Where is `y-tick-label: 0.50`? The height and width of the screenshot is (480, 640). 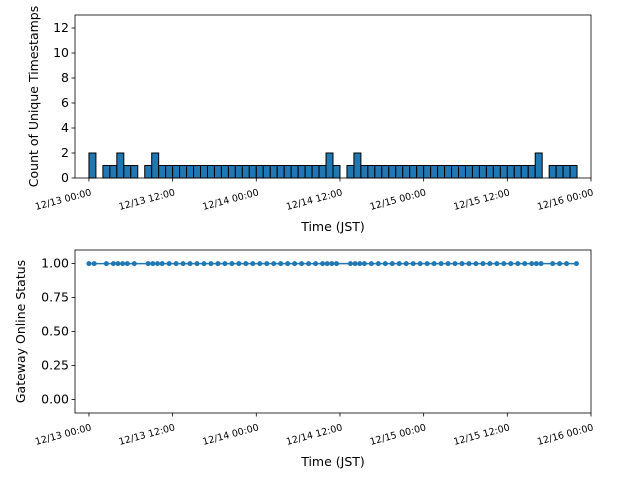
y-tick-label: 0.50 is located at coordinates (55, 331).